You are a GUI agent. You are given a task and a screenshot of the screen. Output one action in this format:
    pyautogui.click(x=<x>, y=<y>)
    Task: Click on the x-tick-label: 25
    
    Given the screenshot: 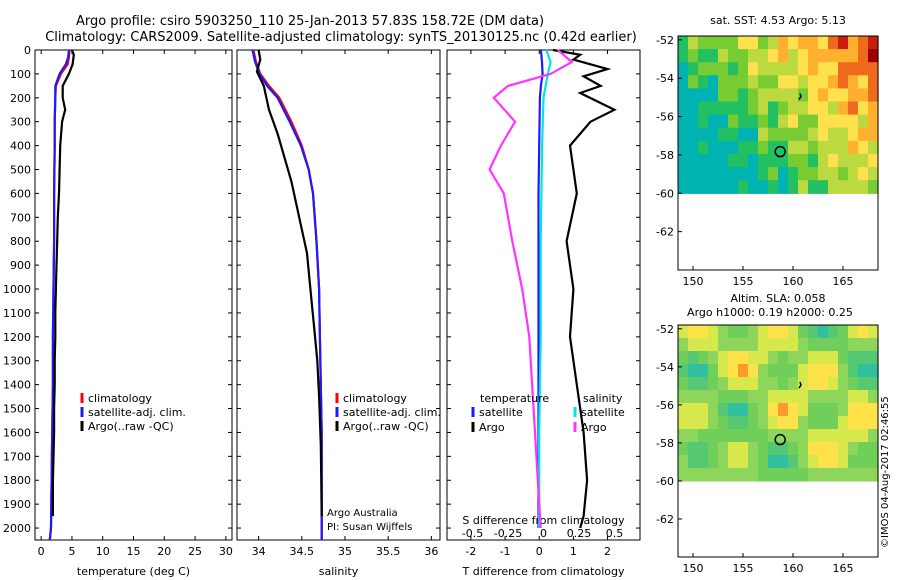 What is the action you would take?
    pyautogui.click(x=195, y=551)
    